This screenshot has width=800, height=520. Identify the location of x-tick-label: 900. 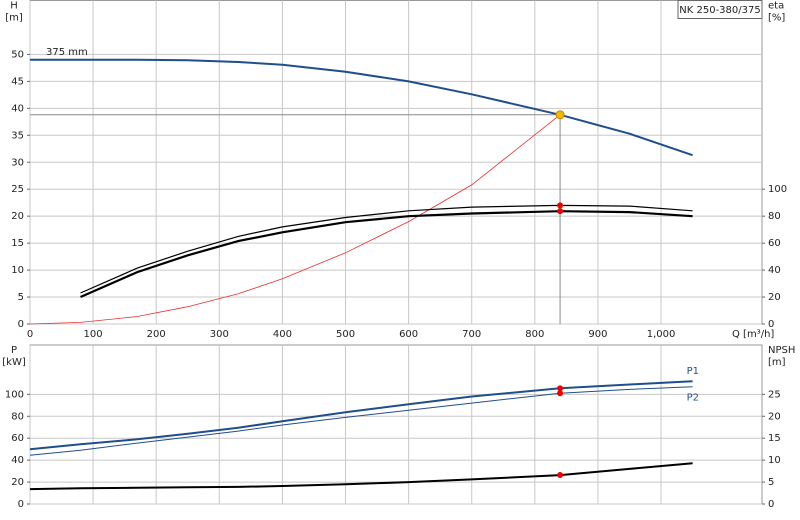
(597, 334).